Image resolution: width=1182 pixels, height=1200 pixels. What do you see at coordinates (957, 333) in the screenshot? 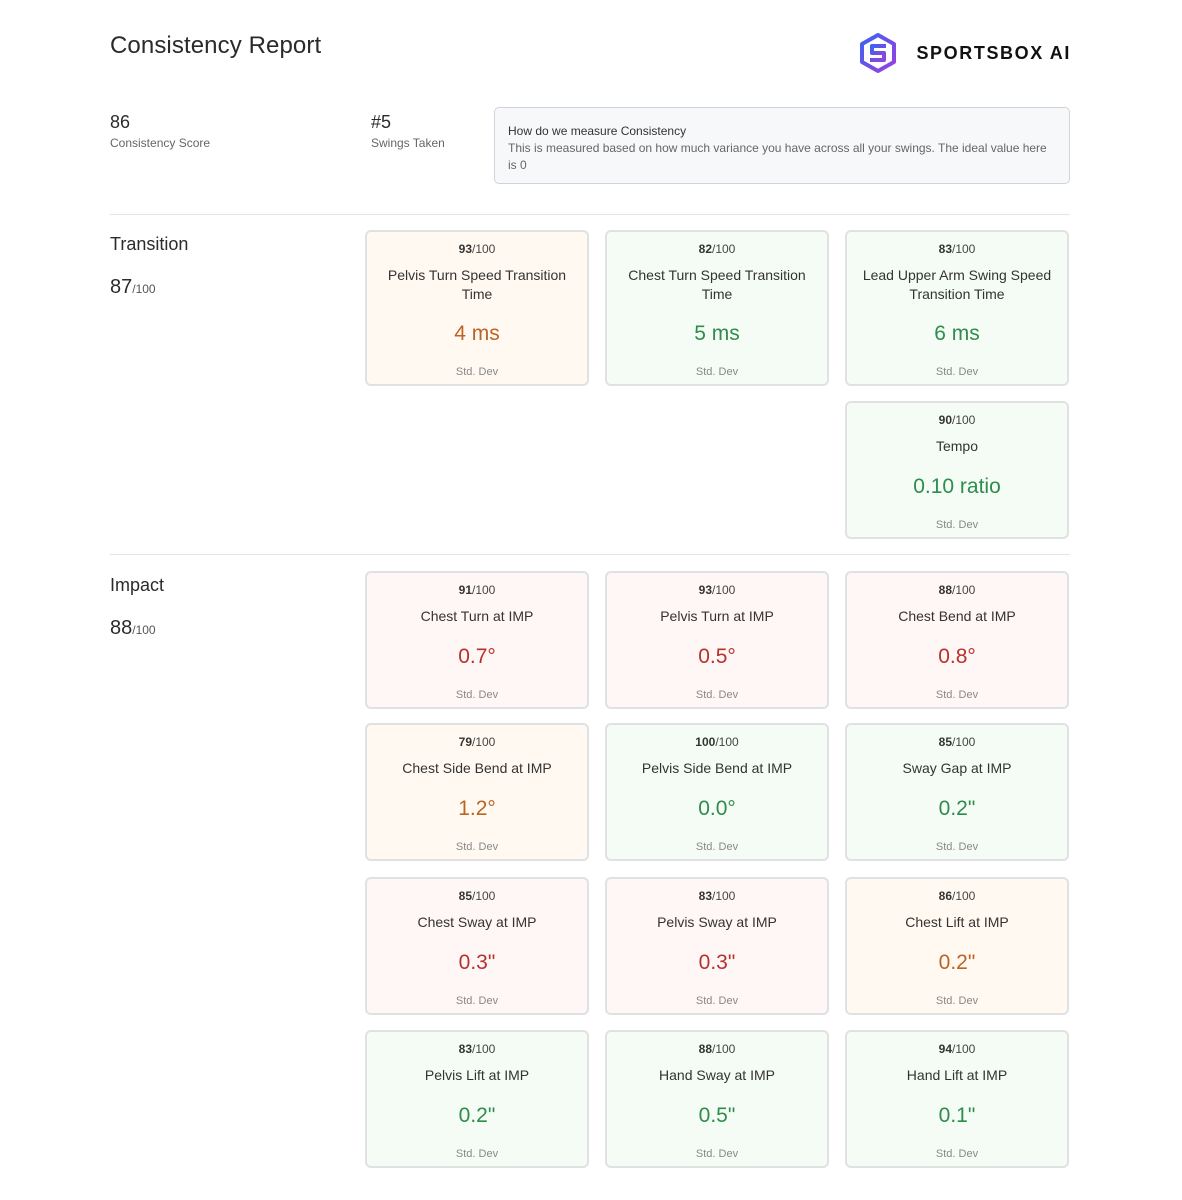
I see `metric-value: 6 ms` at bounding box center [957, 333].